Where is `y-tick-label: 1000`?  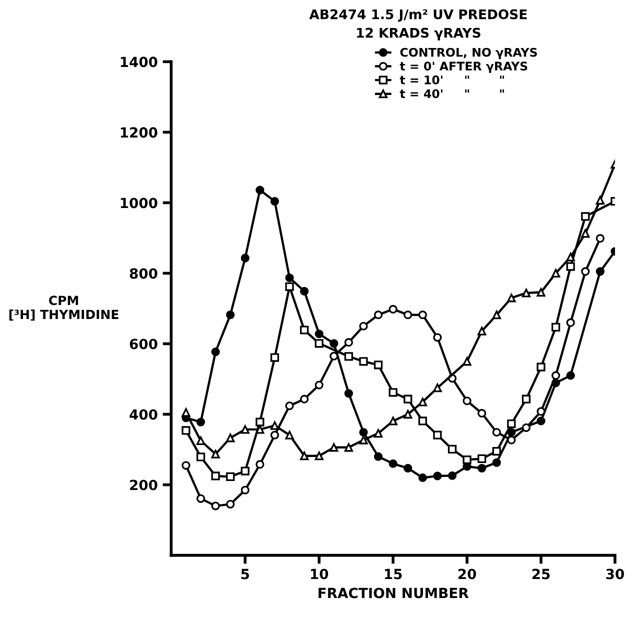
y-tick-label: 1000 is located at coordinates (139, 203).